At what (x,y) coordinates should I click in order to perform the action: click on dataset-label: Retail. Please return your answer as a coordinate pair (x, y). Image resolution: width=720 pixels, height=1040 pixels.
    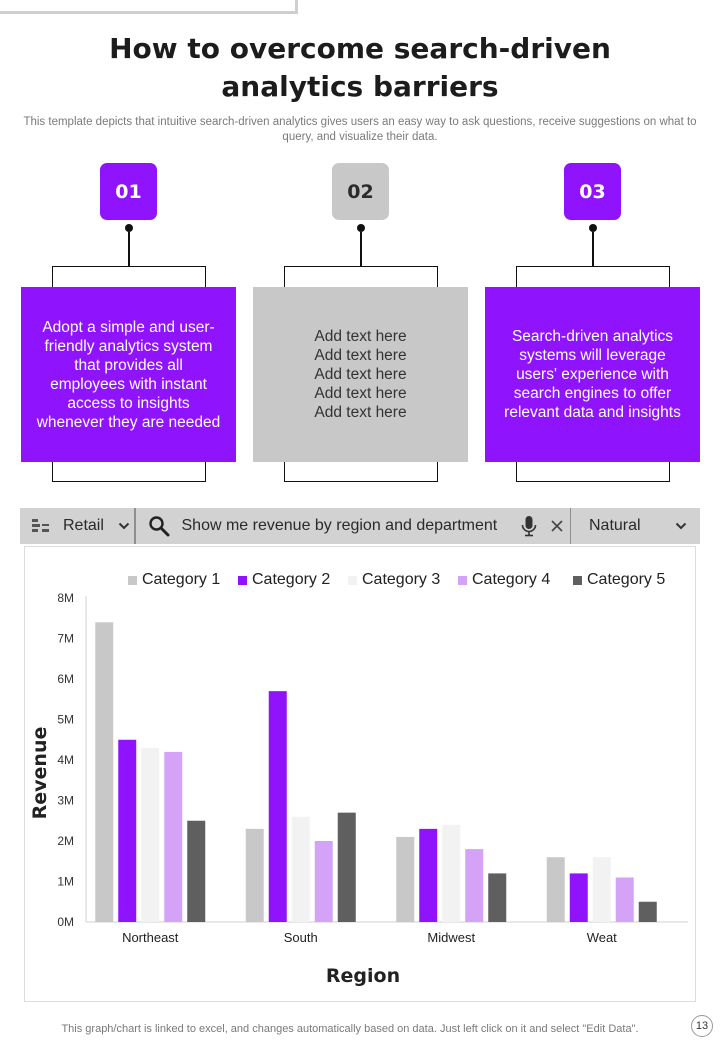
    Looking at the image, I should click on (83, 525).